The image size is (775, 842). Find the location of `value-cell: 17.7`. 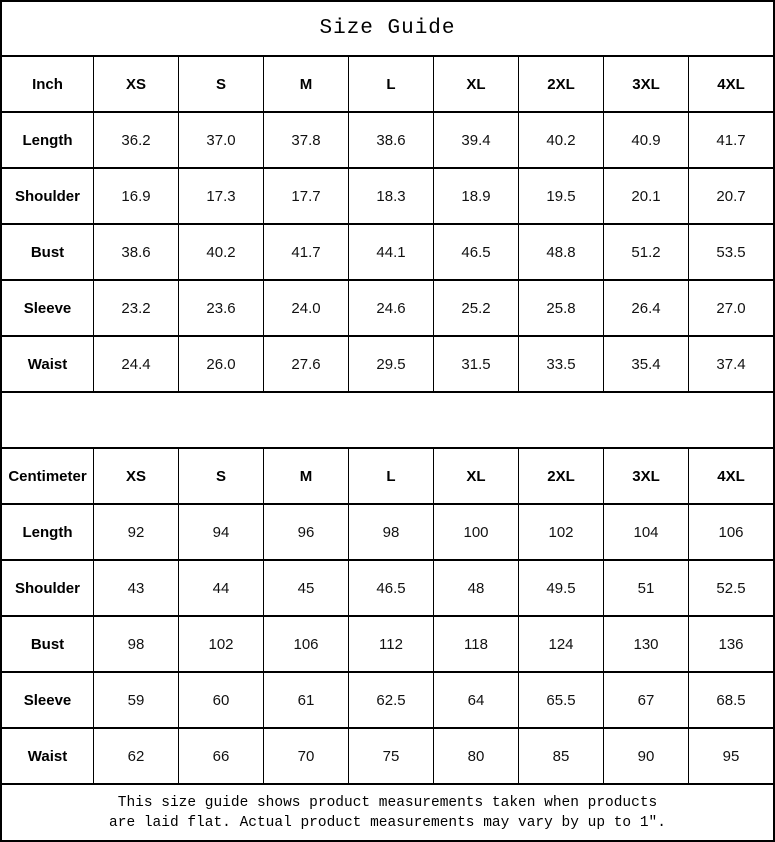

value-cell: 17.7 is located at coordinates (305, 195).